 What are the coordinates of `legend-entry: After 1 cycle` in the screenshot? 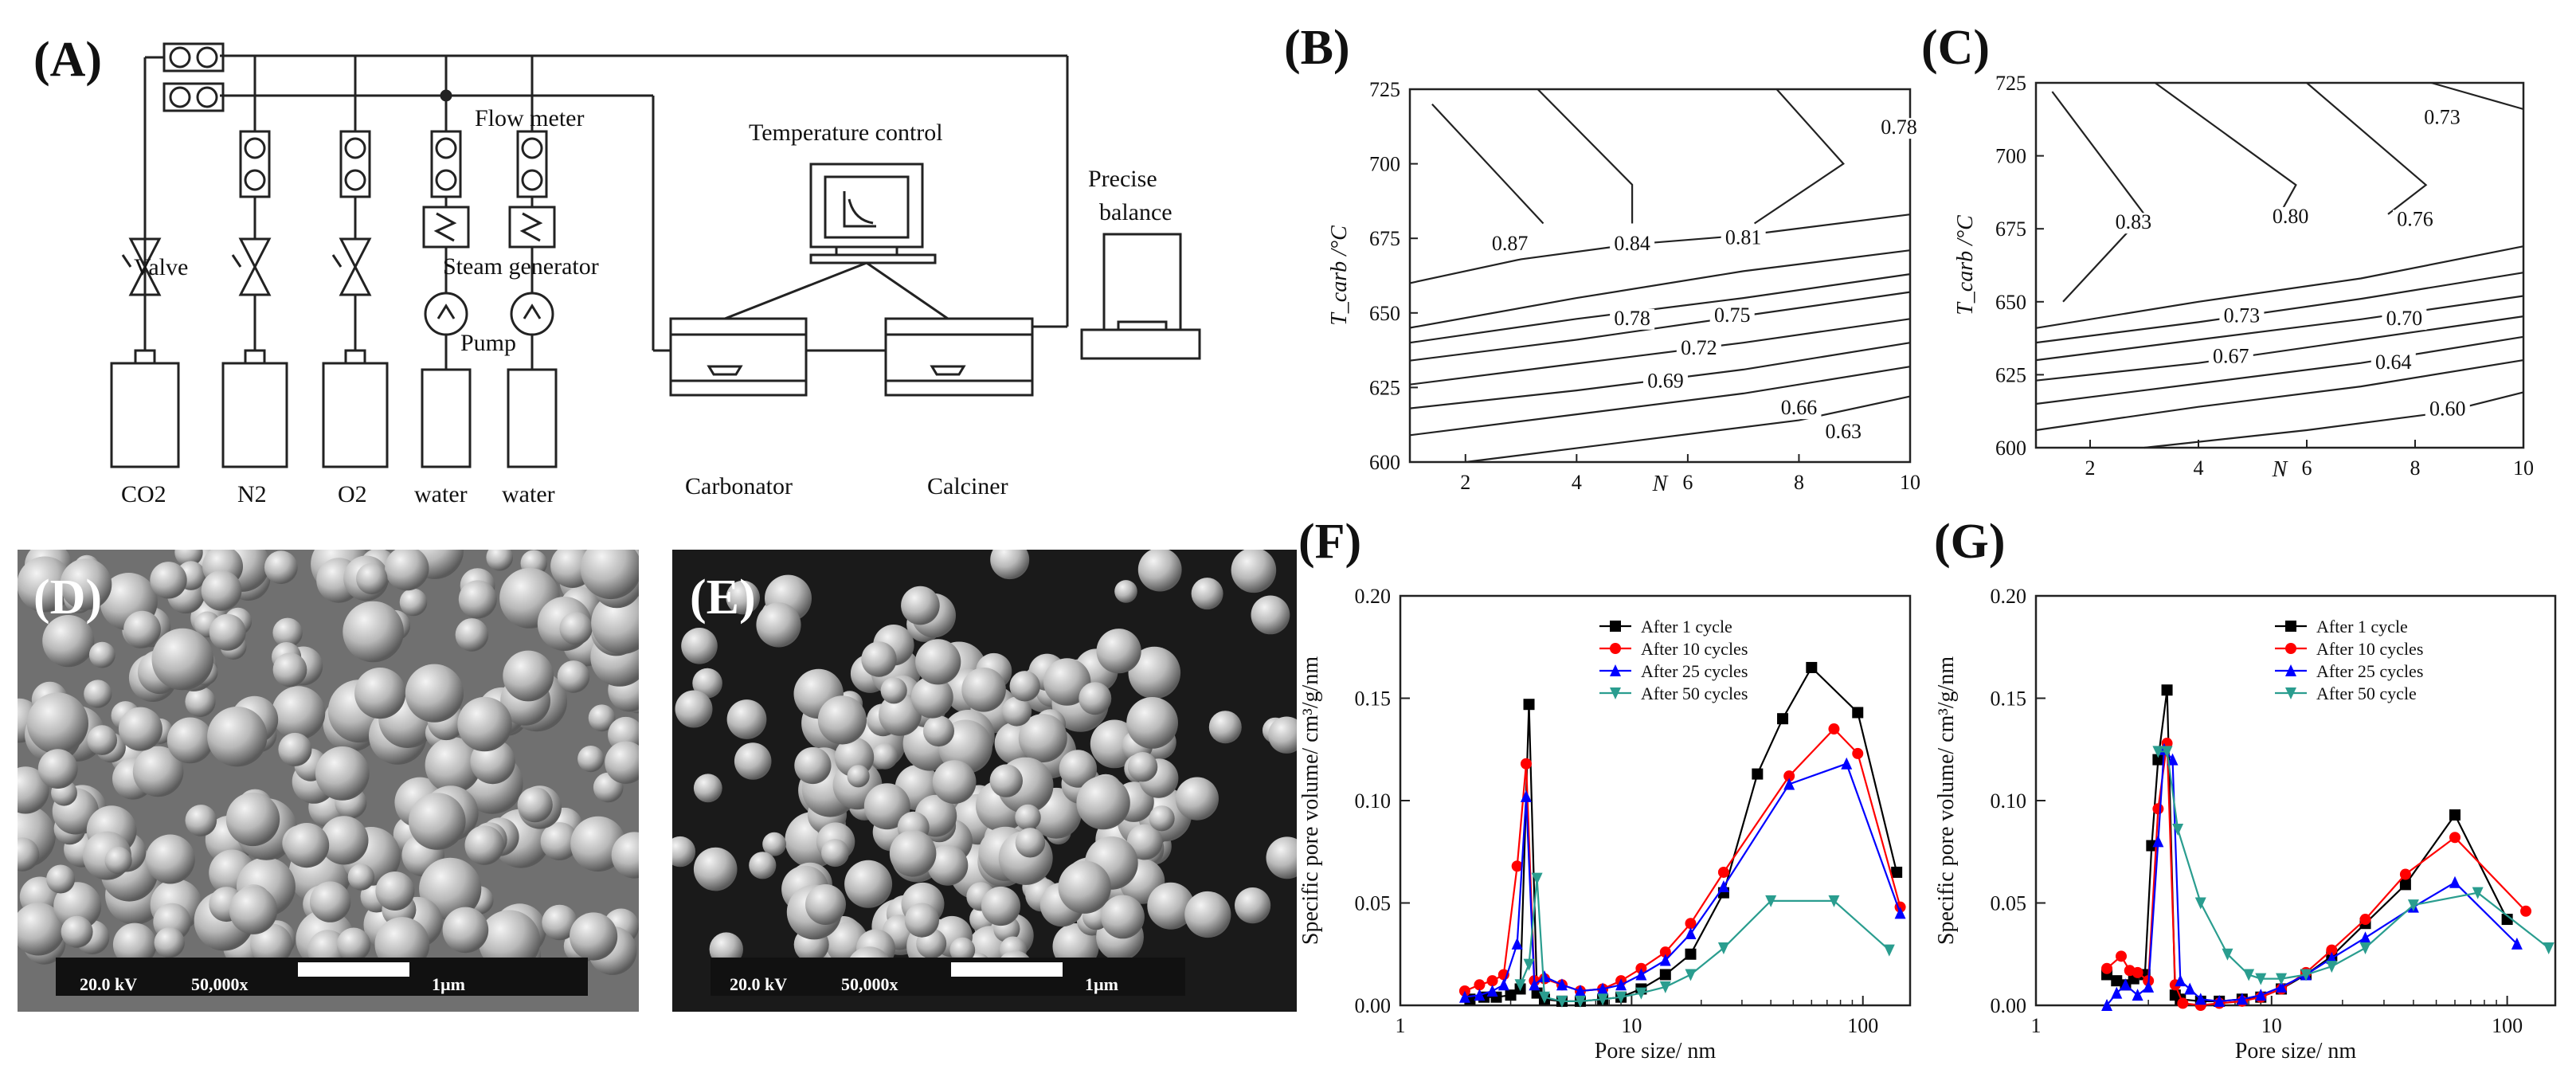 It's located at (1686, 627).